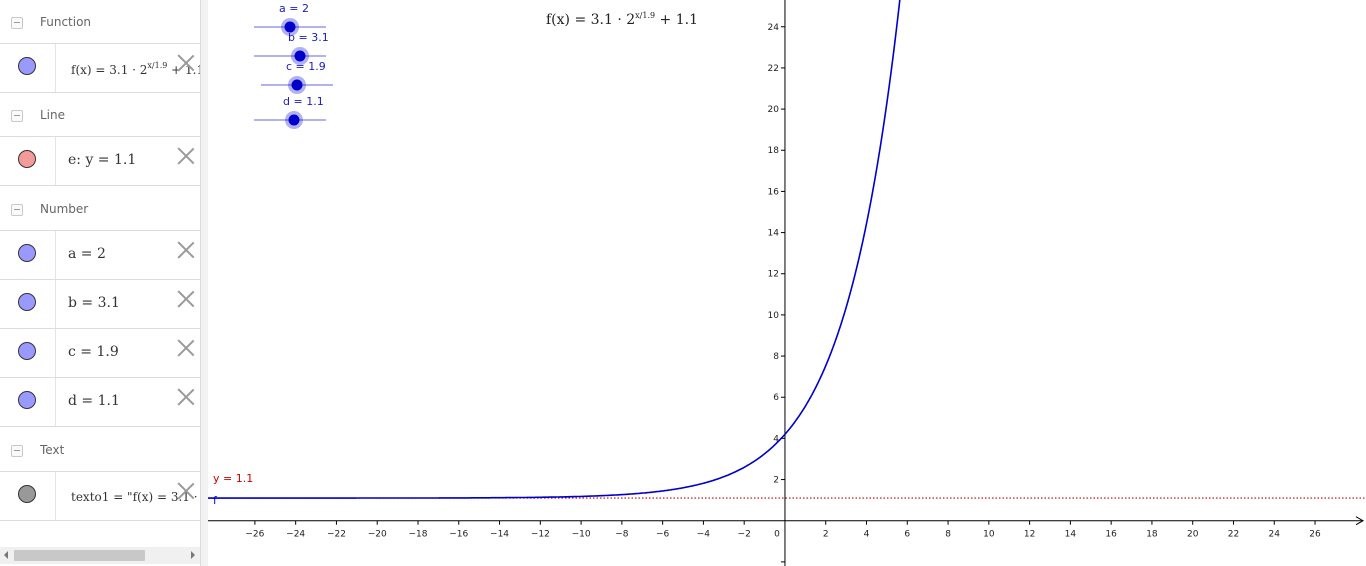 Image resolution: width=1366 pixels, height=566 pixels. Describe the element at coordinates (826, 535) in the screenshot. I see `x-tick-label: 2` at that location.